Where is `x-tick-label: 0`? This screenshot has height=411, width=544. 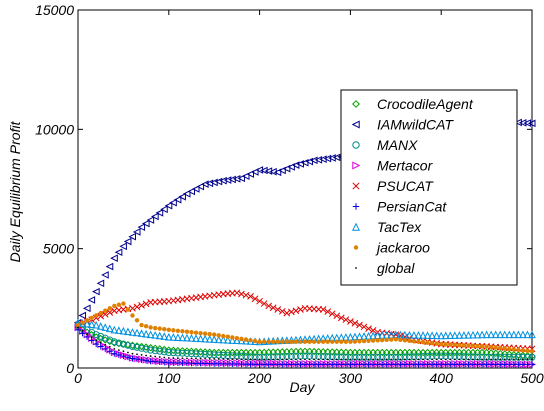 x-tick-label: 0 is located at coordinates (78, 378).